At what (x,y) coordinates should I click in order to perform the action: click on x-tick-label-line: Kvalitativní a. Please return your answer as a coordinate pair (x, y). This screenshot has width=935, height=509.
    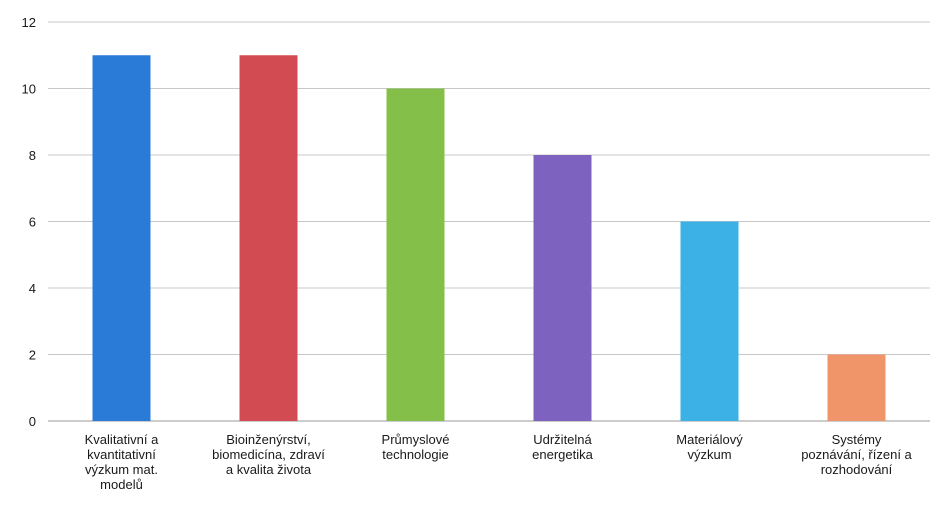
    Looking at the image, I should click on (122, 439).